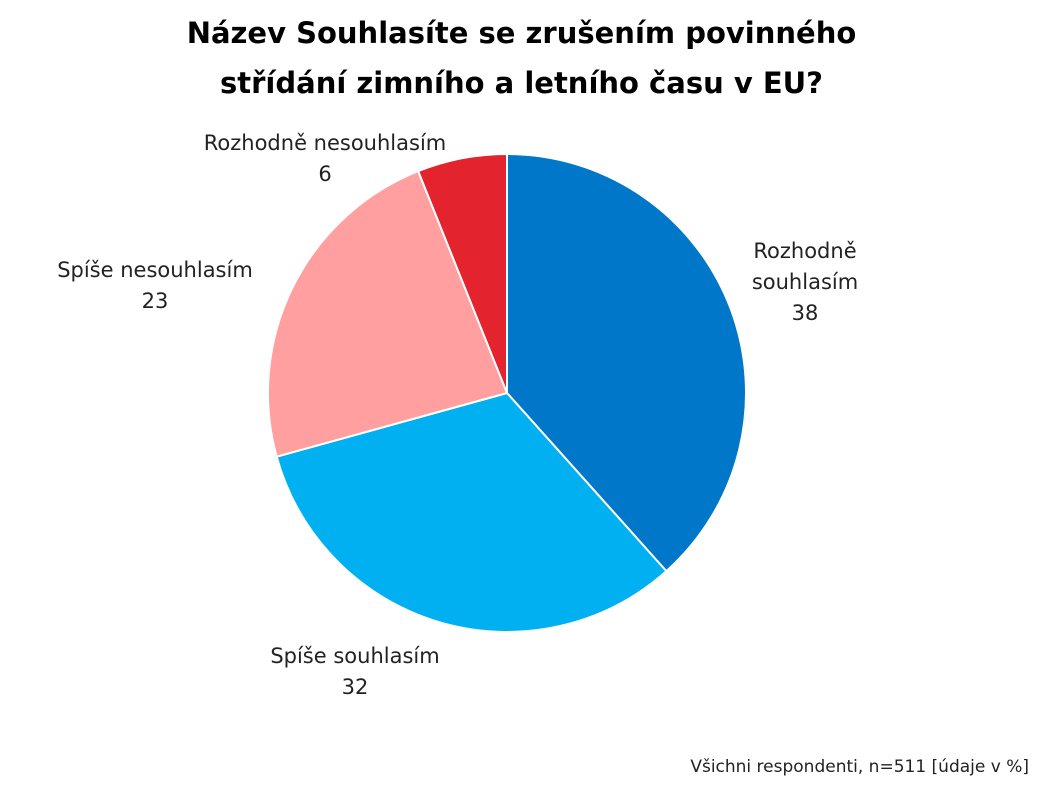 Image resolution: width=1043 pixels, height=803 pixels. What do you see at coordinates (325, 174) in the screenshot?
I see `value-label: 6` at bounding box center [325, 174].